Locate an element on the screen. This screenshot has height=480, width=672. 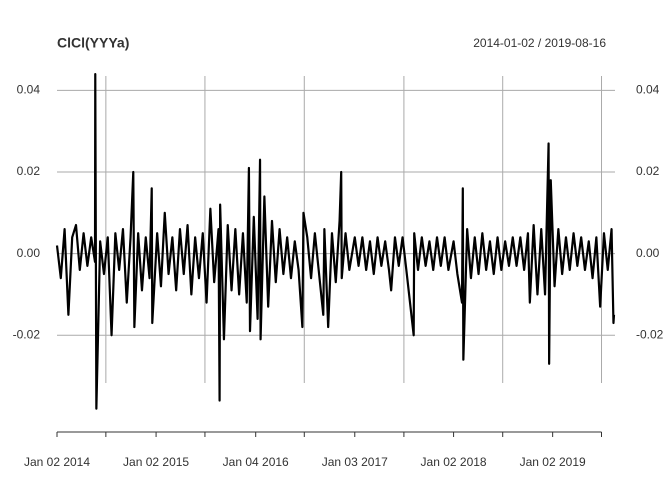
y2-tick-label: 0.02 is located at coordinates (648, 171).